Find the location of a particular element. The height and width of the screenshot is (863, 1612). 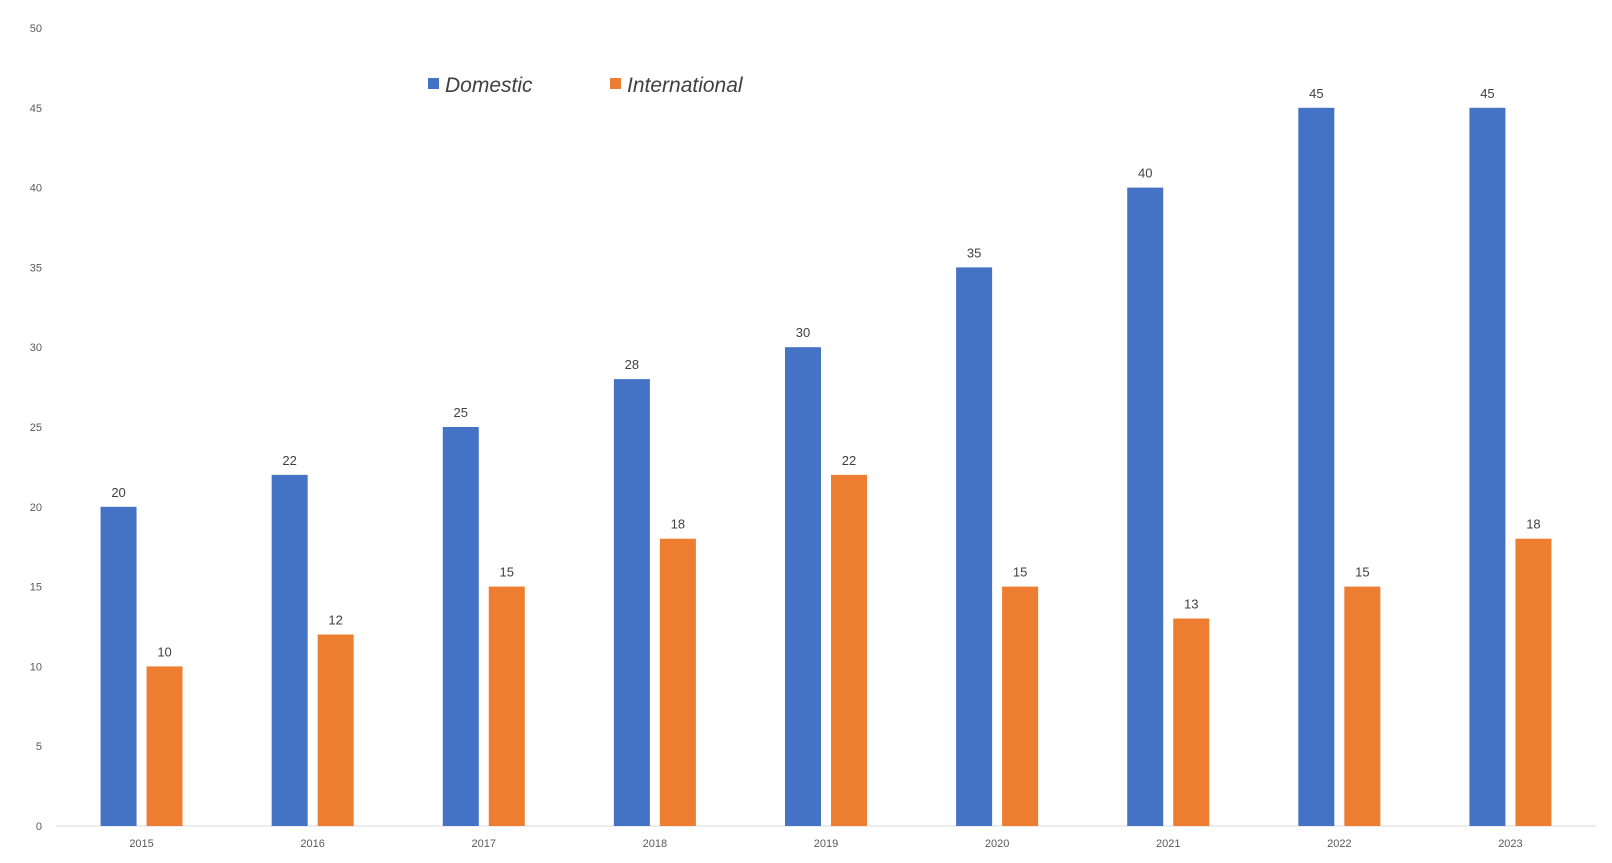

legend-swatch-domestic is located at coordinates (433, 83).